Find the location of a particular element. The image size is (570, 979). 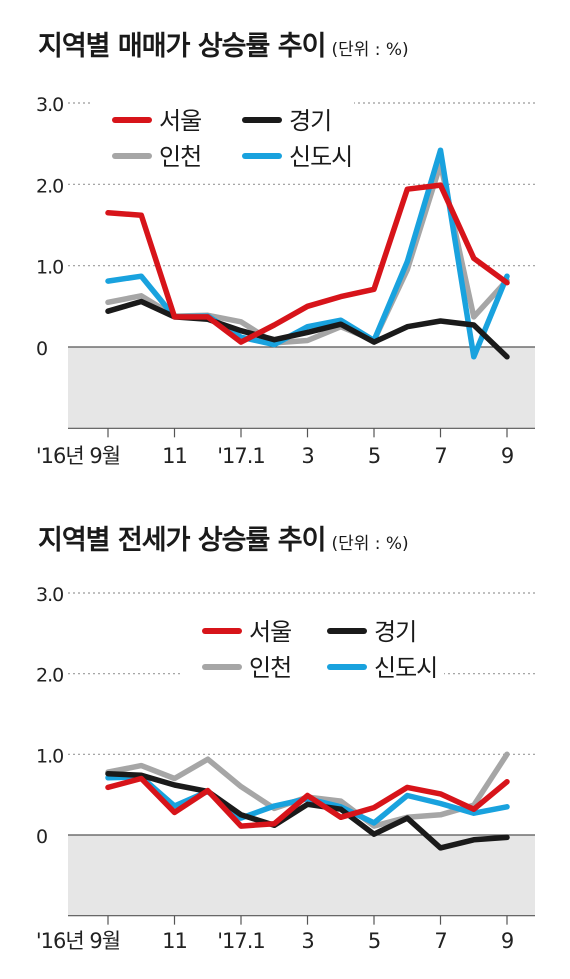

chart-title-text: 지역별 매매가 상승률 추이 is located at coordinates (182, 46).